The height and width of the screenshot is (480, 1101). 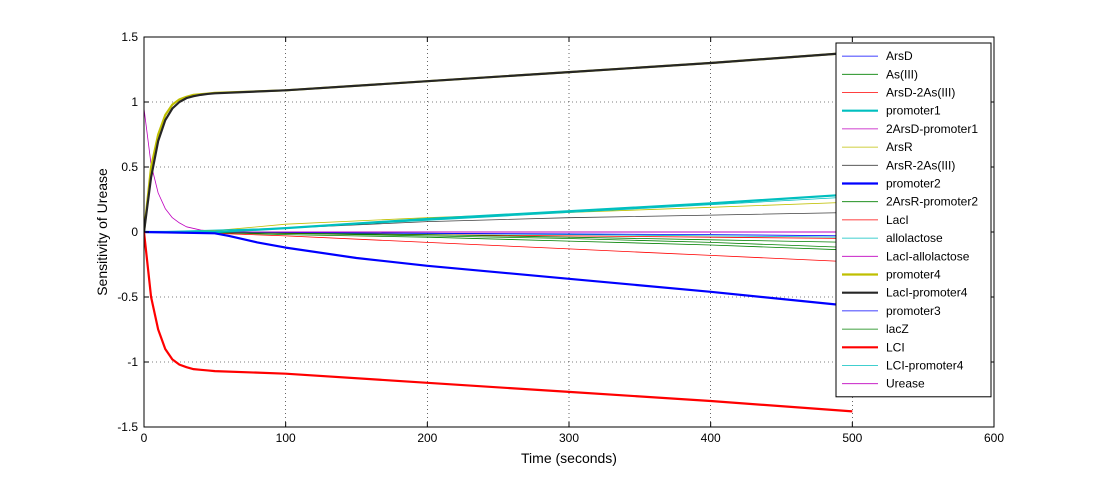 I want to click on legend-entry: allolactose, so click(x=914, y=238).